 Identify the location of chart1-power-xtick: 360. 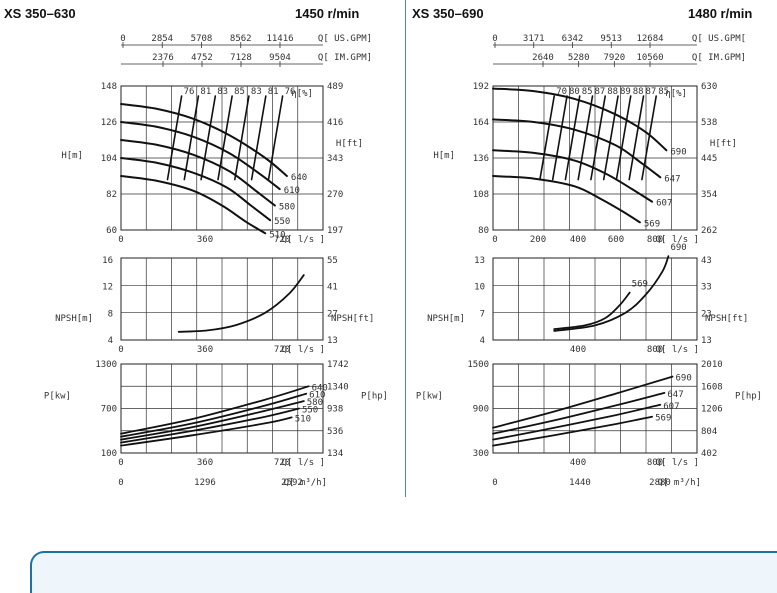
(205, 463).